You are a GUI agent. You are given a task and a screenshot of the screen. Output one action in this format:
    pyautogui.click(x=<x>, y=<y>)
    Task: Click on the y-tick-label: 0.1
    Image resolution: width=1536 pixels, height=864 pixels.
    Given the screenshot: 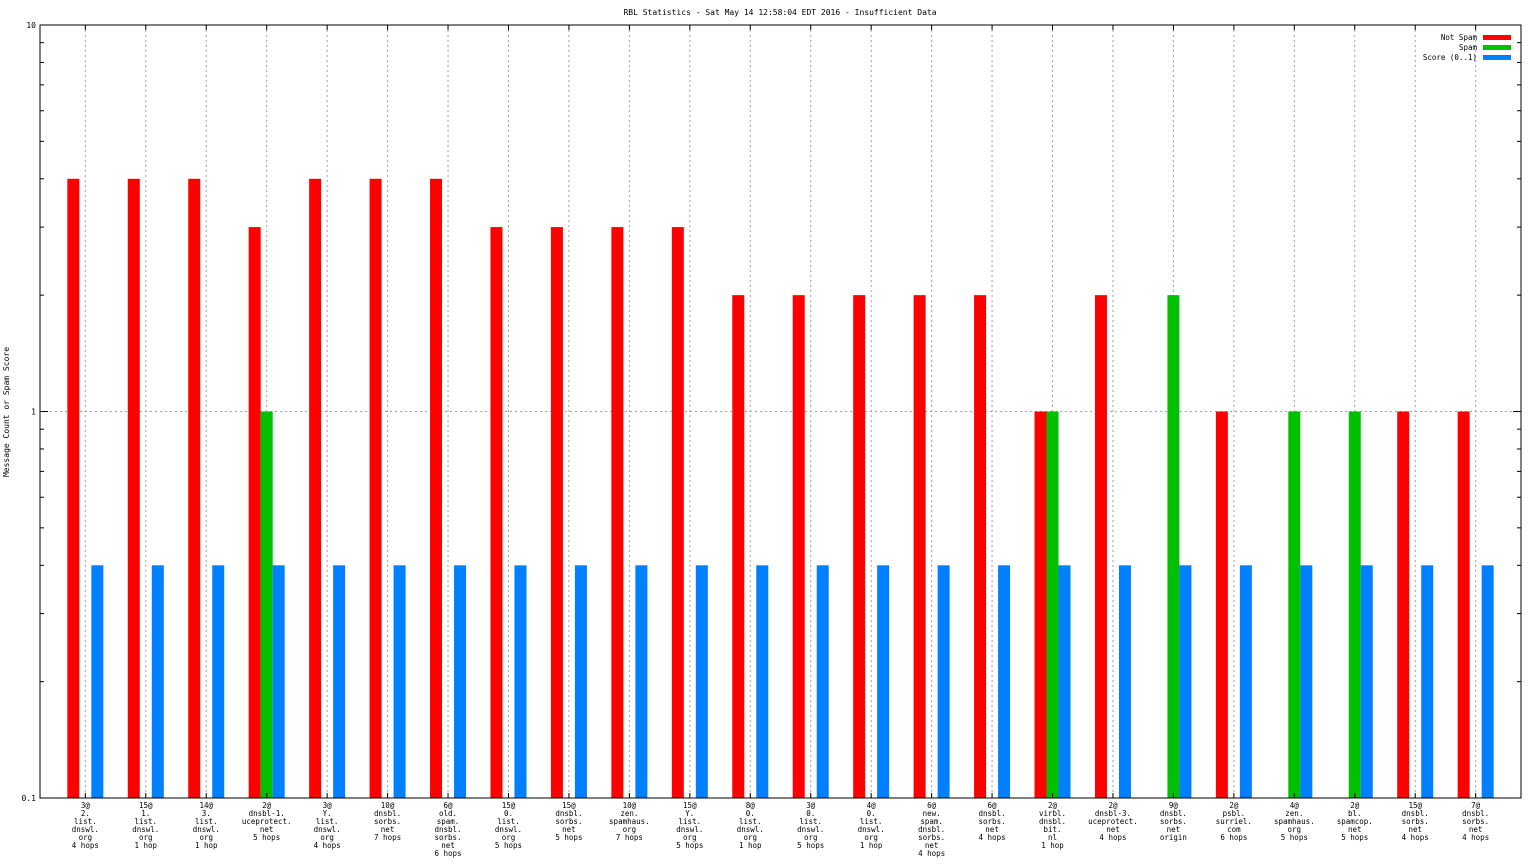 What is the action you would take?
    pyautogui.click(x=29, y=798)
    